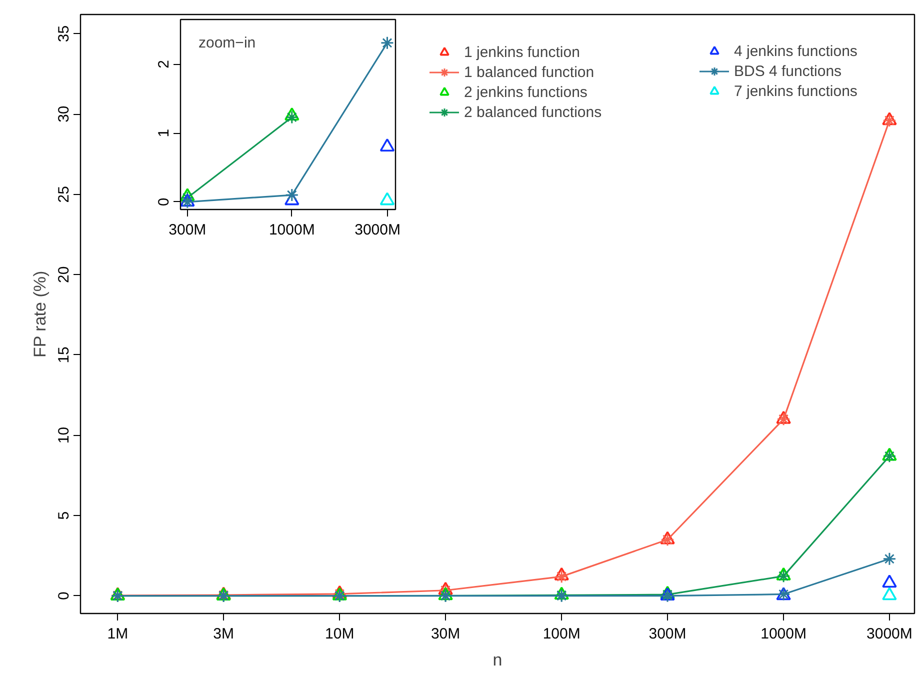 This screenshot has height=683, width=919. What do you see at coordinates (64, 194) in the screenshot?
I see `y-tick-label: 25` at bounding box center [64, 194].